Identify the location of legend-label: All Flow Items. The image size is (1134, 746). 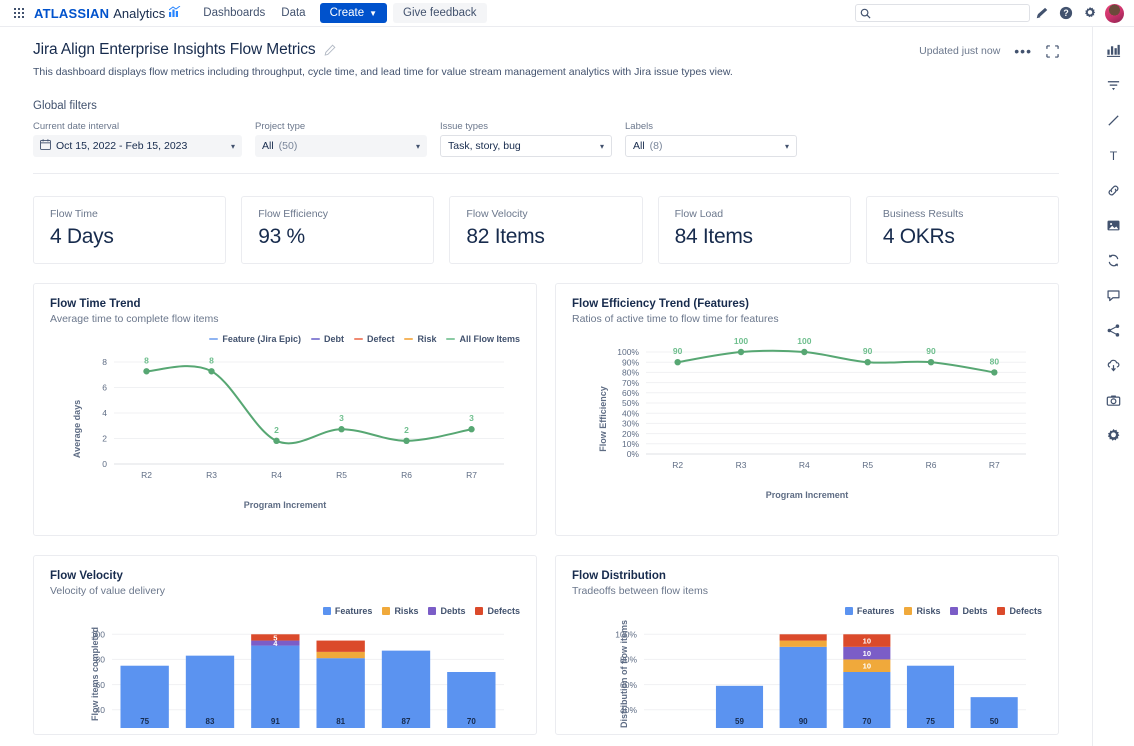
(489, 339).